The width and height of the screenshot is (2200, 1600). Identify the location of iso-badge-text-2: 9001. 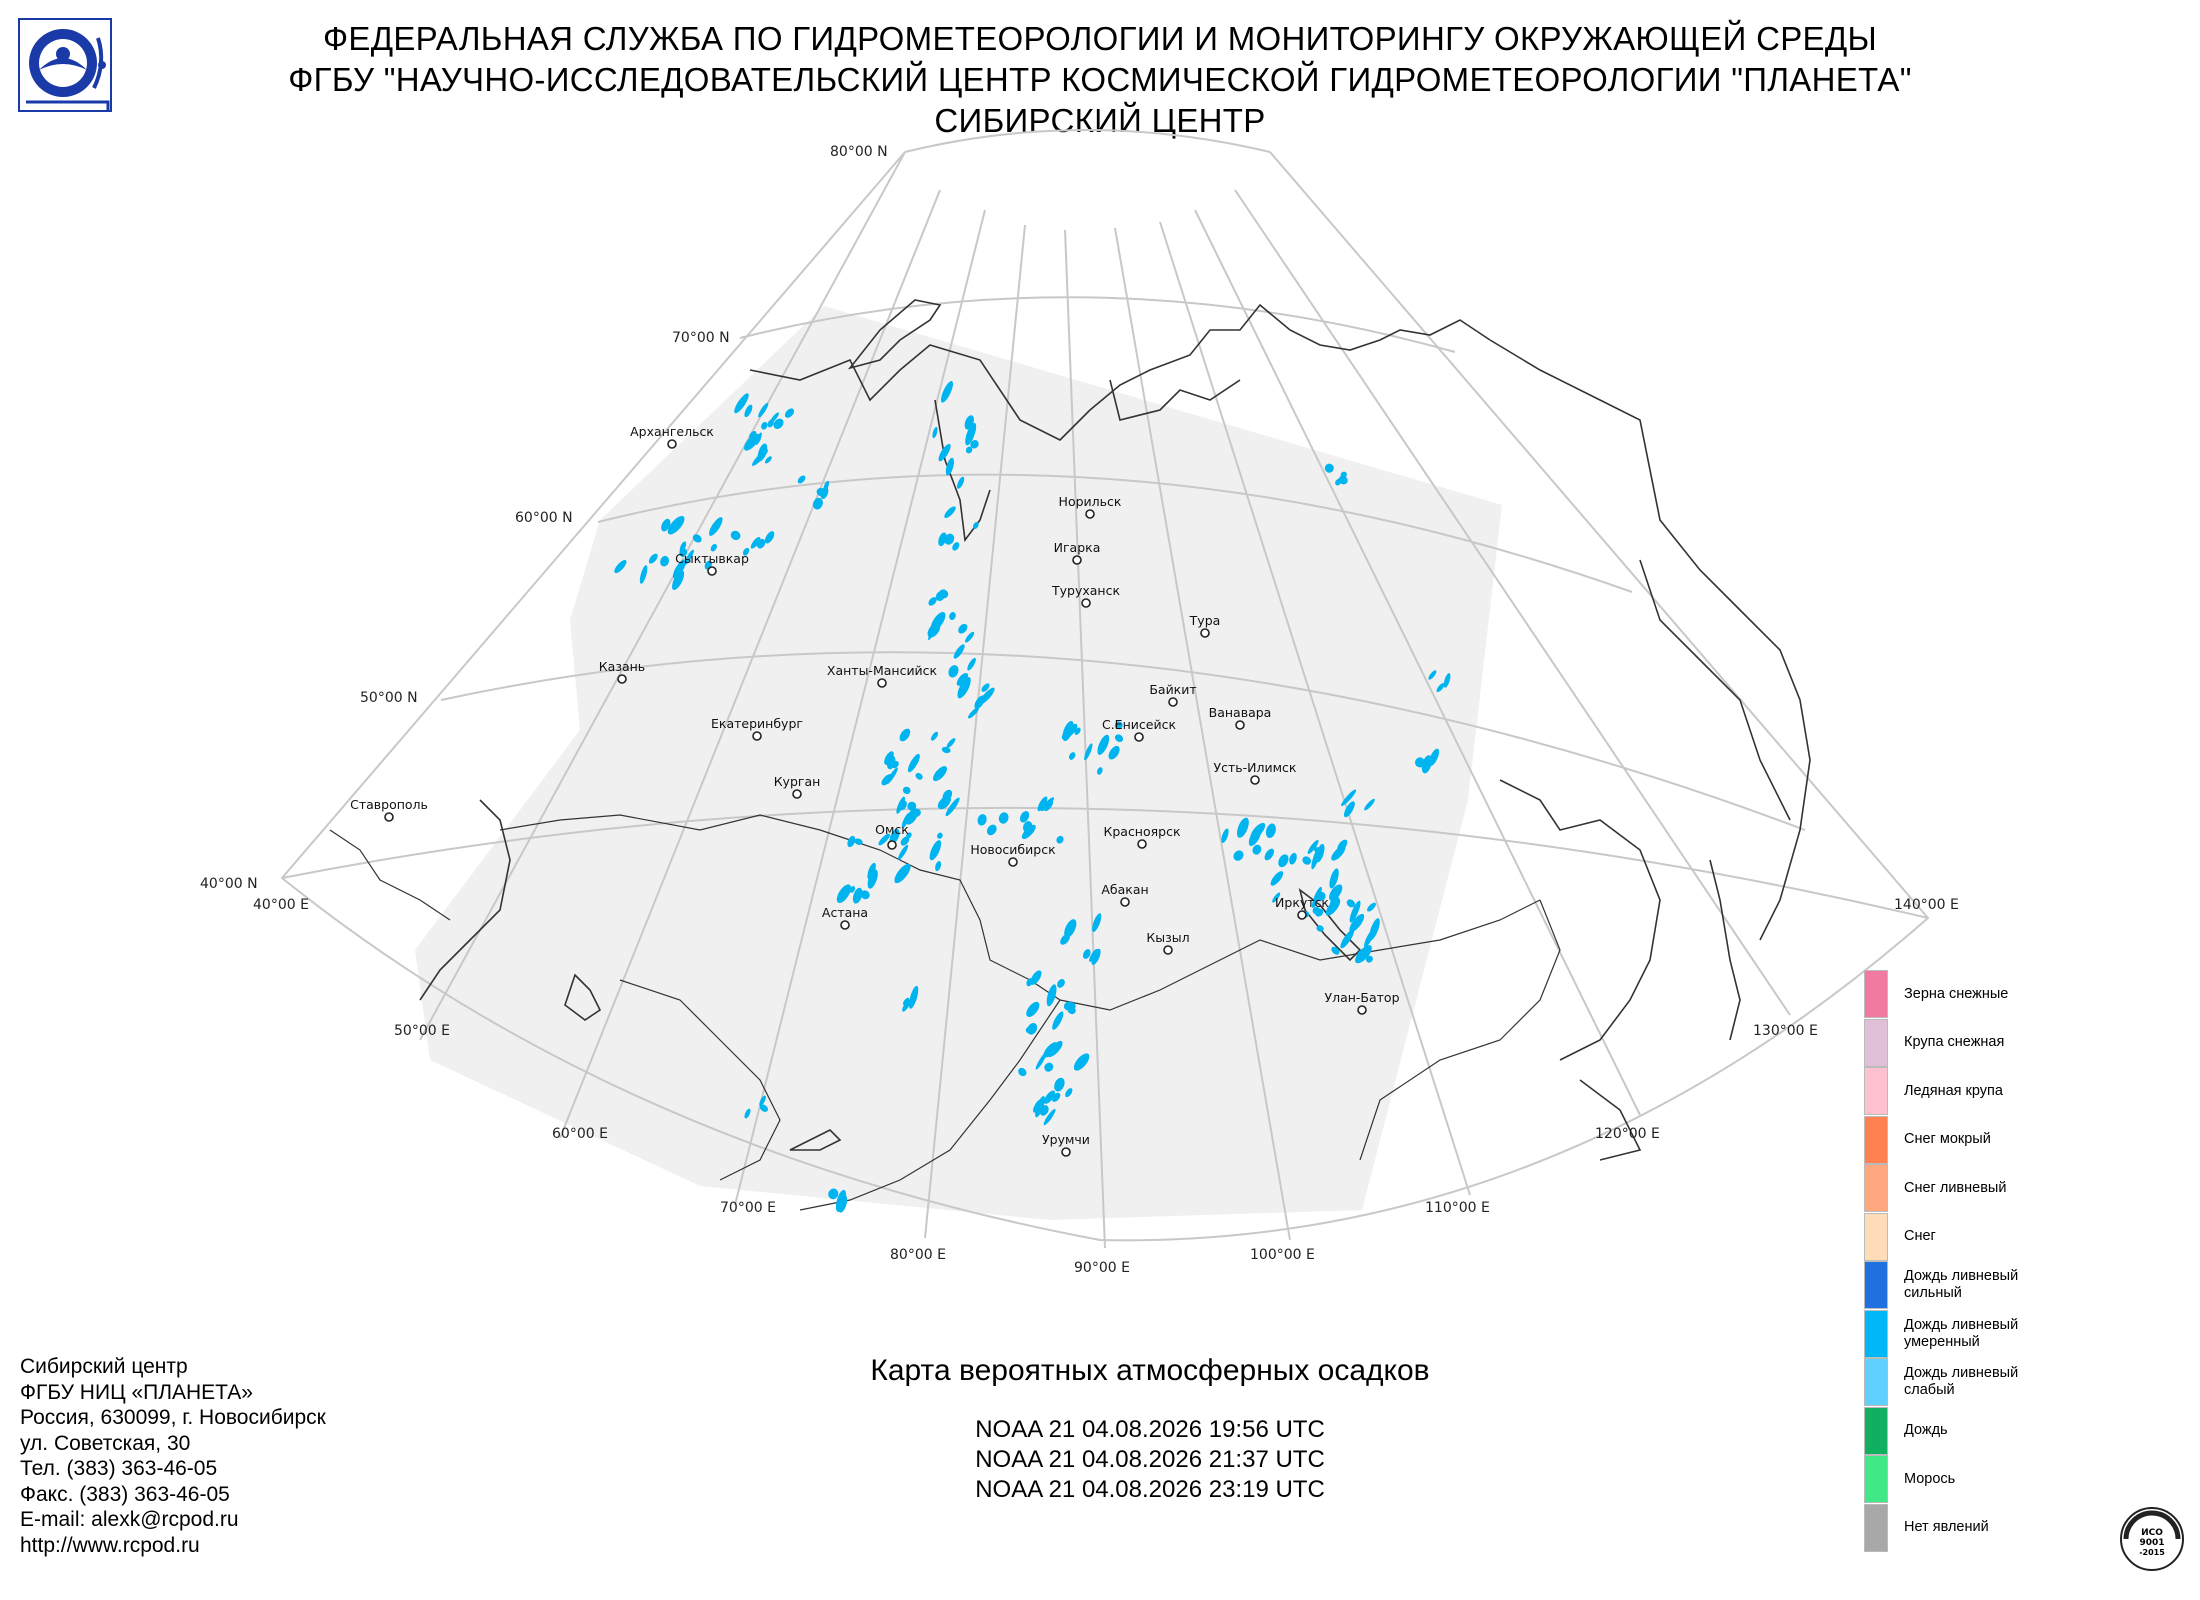
(2151, 1543).